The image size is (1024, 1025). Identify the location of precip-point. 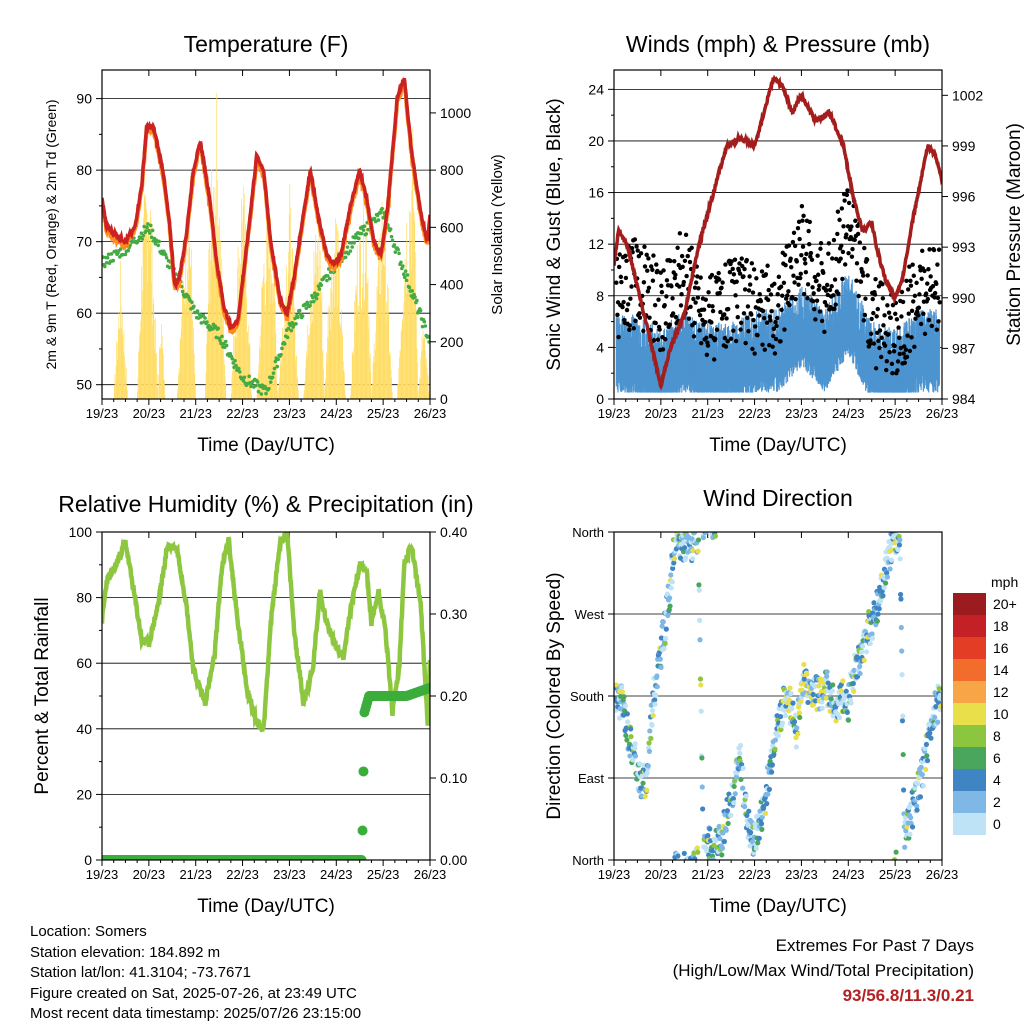
(362, 830).